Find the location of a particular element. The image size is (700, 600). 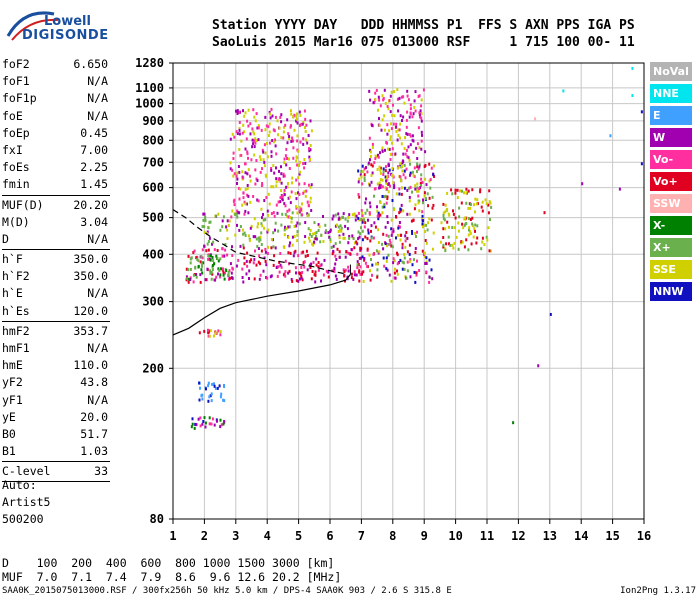

param-name: B1 is located at coordinates (9, 451).